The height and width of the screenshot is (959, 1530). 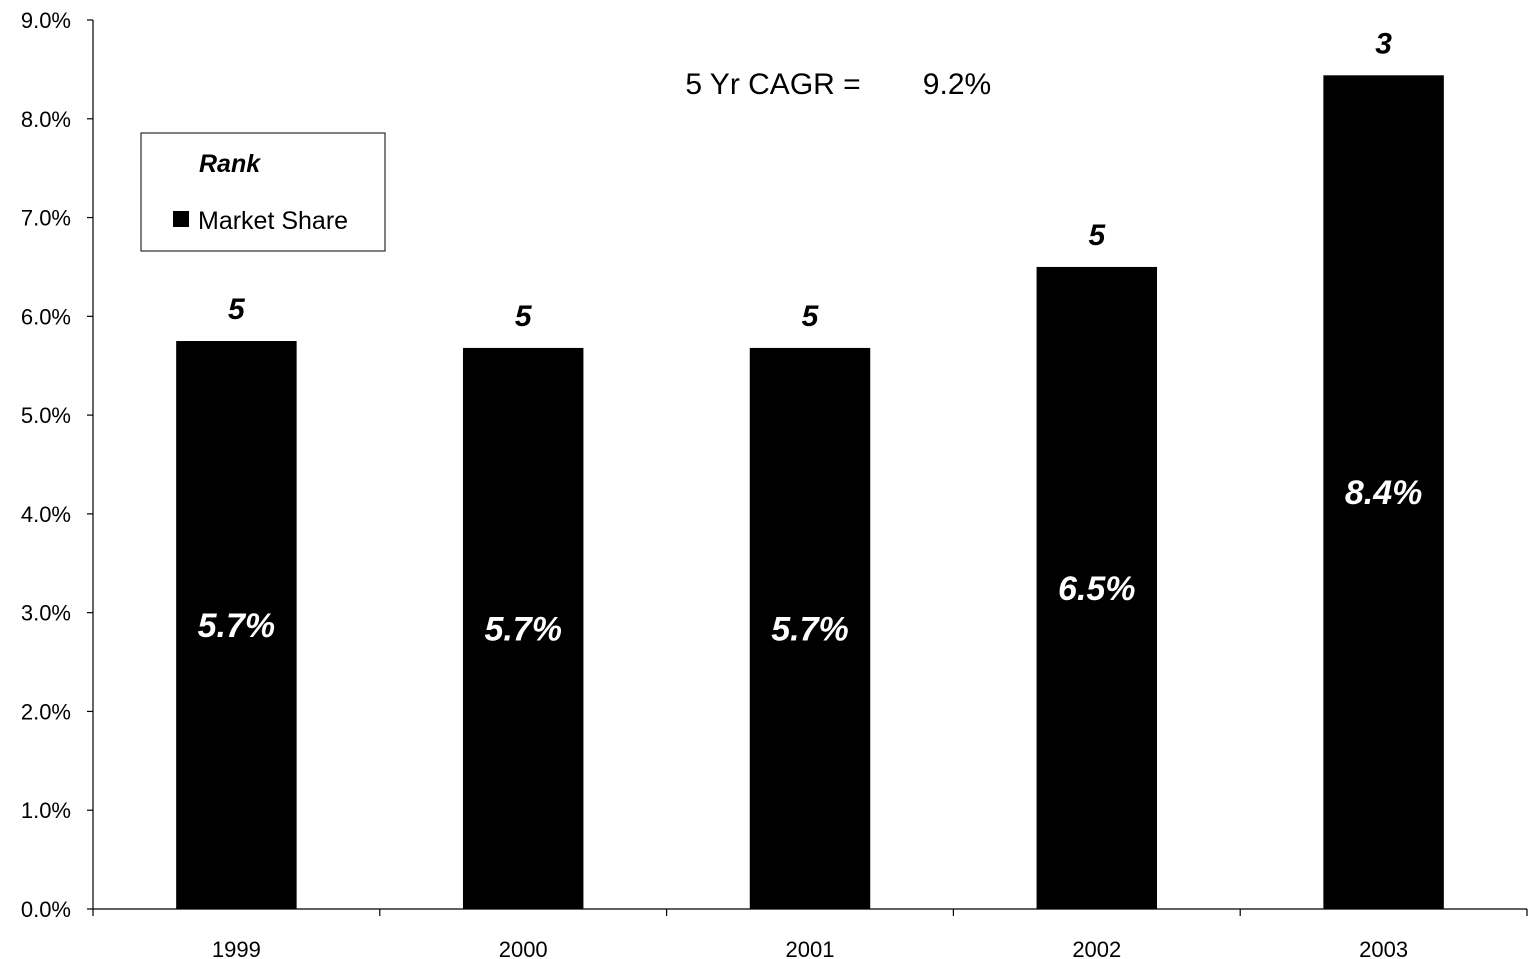 I want to click on x-tick-label: 2001, so click(x=810, y=948).